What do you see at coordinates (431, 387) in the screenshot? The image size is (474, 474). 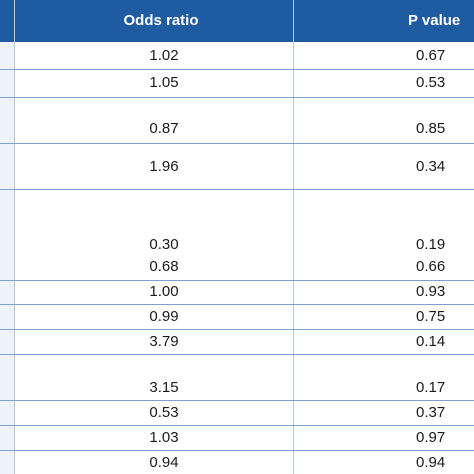 I see `p-value-cell: 0.17` at bounding box center [431, 387].